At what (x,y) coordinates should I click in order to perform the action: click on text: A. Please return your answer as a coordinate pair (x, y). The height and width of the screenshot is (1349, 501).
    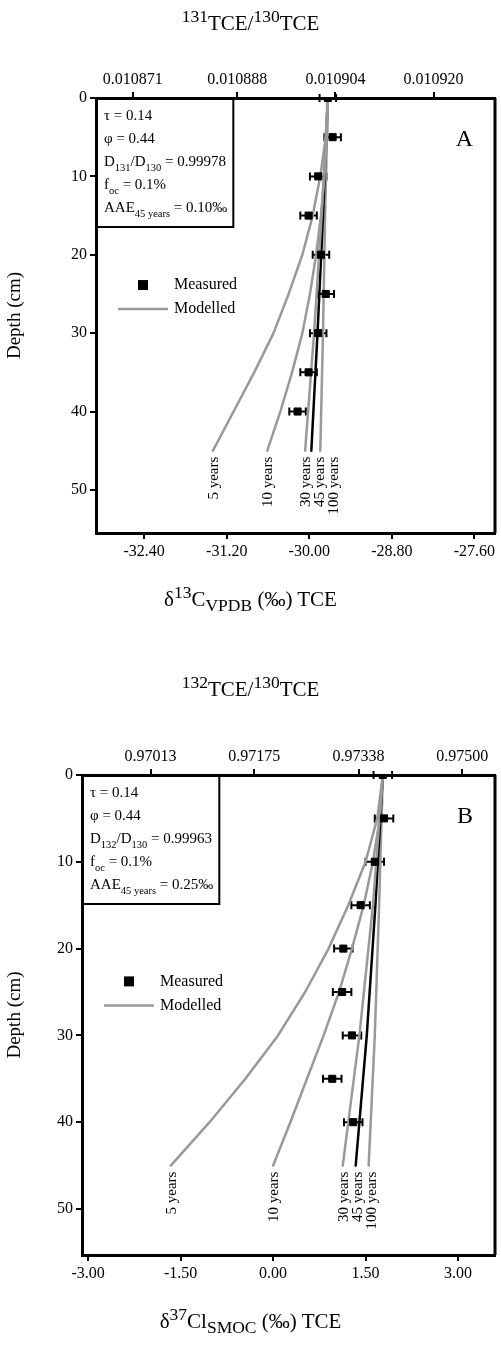
    Looking at the image, I should click on (464, 138).